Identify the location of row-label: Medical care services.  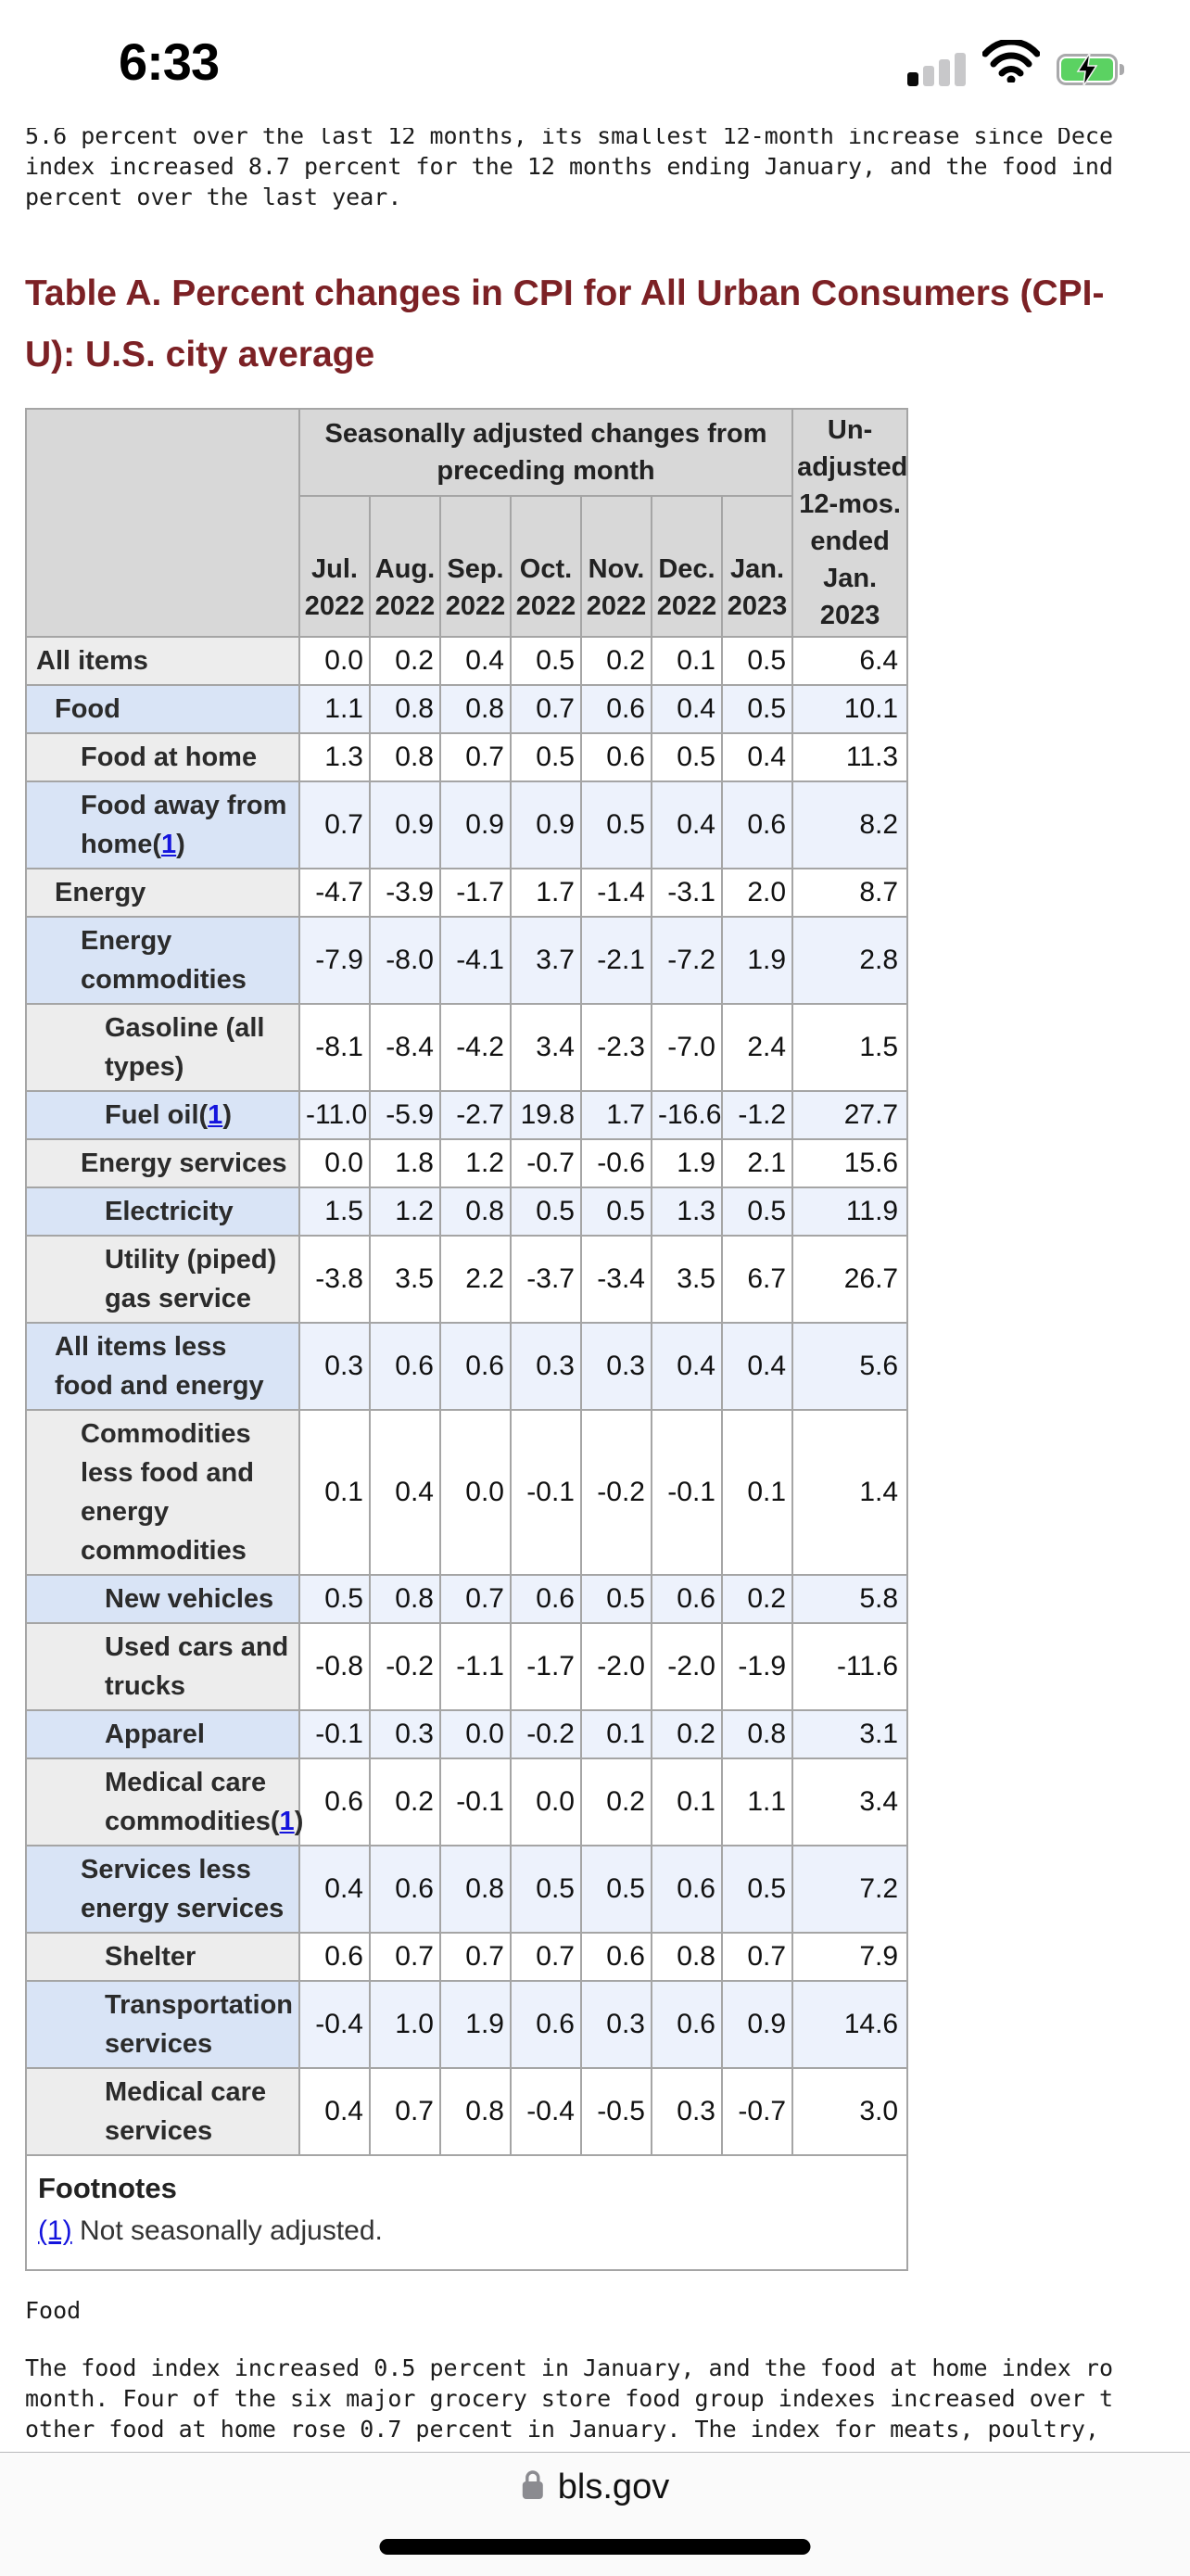
(162, 2111).